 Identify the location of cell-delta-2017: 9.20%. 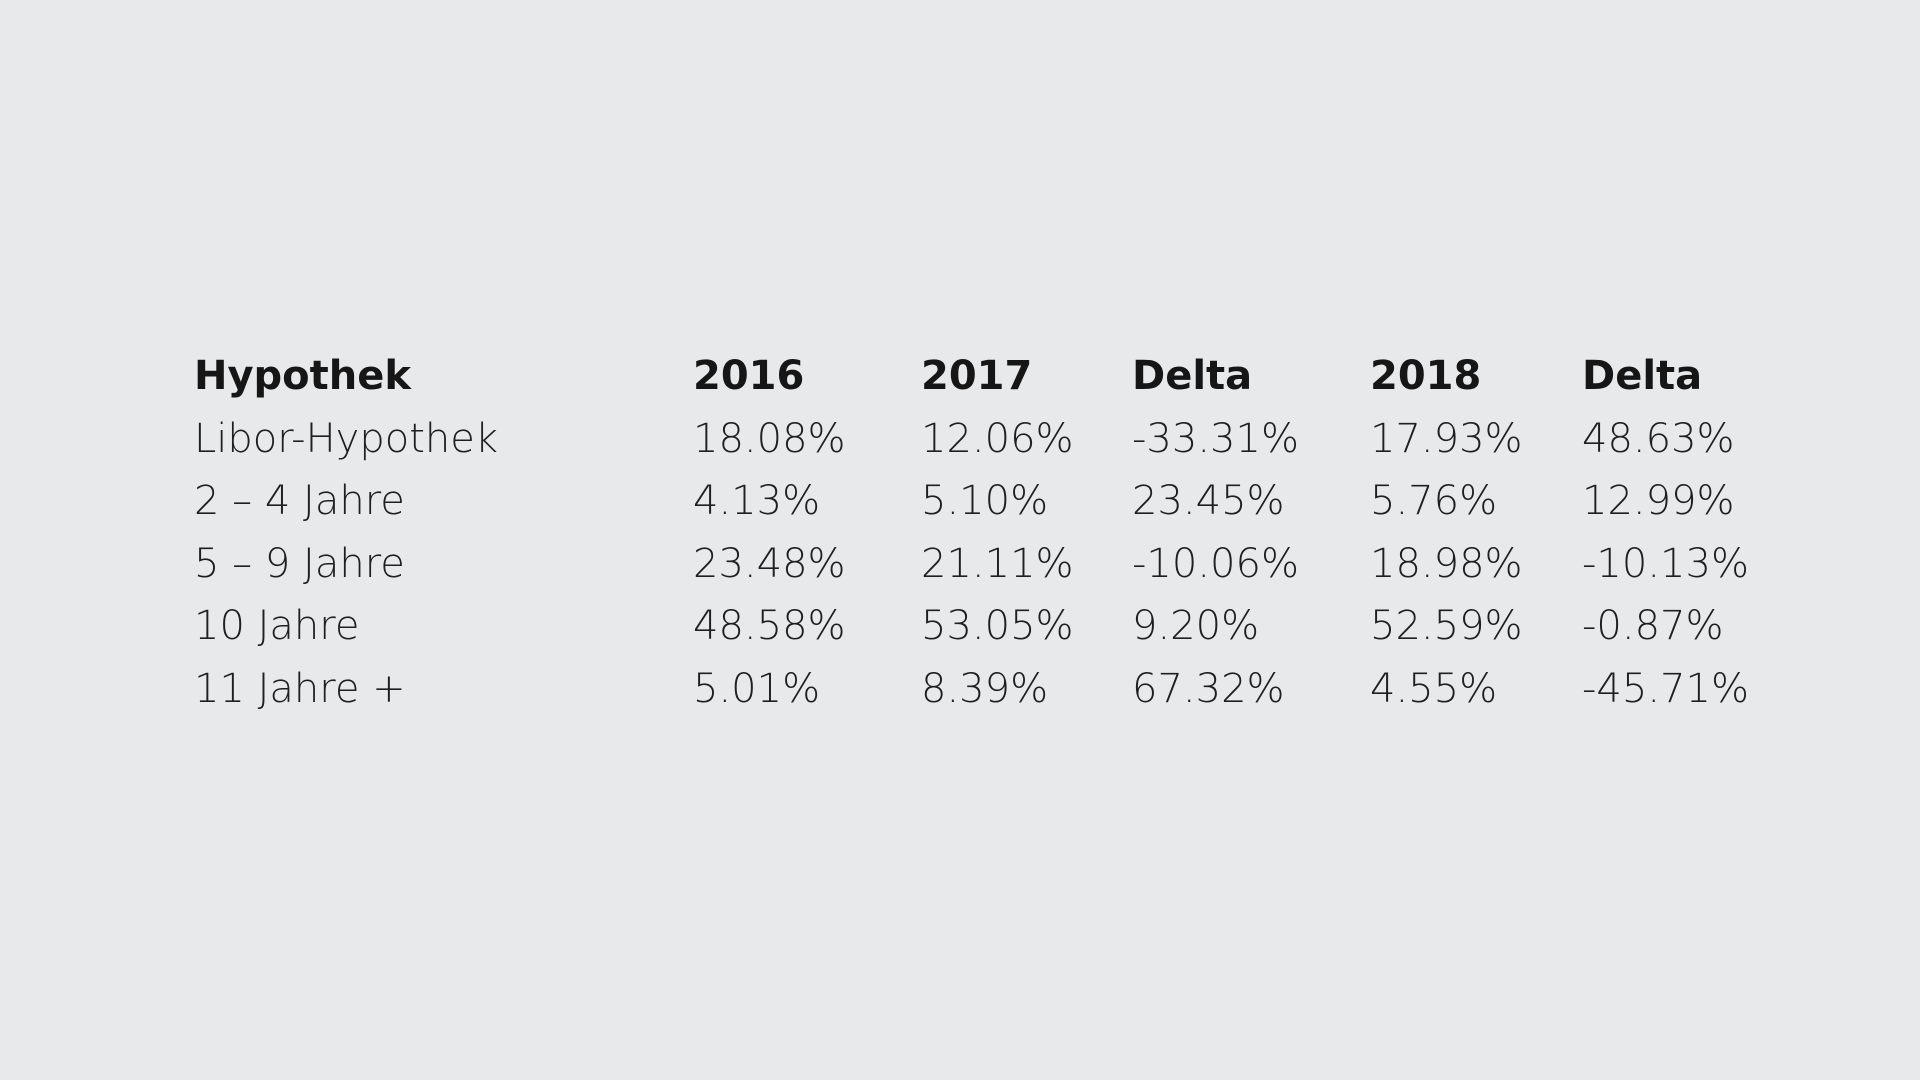
(1196, 626).